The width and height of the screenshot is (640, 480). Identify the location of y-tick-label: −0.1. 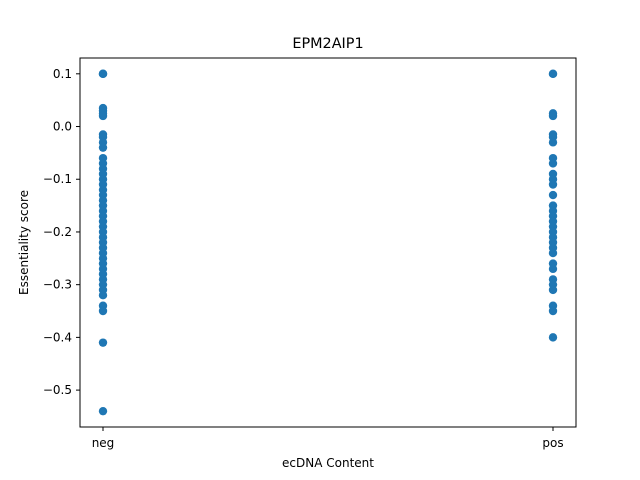
(57, 179).